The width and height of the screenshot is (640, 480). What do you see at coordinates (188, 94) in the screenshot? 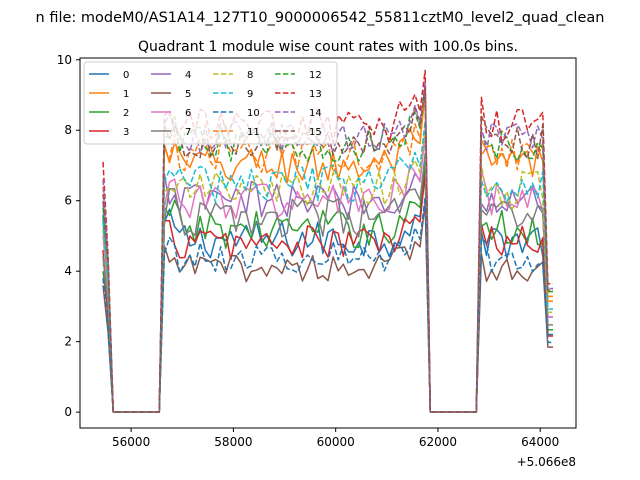
I see `legend-label-5: 5` at bounding box center [188, 94].